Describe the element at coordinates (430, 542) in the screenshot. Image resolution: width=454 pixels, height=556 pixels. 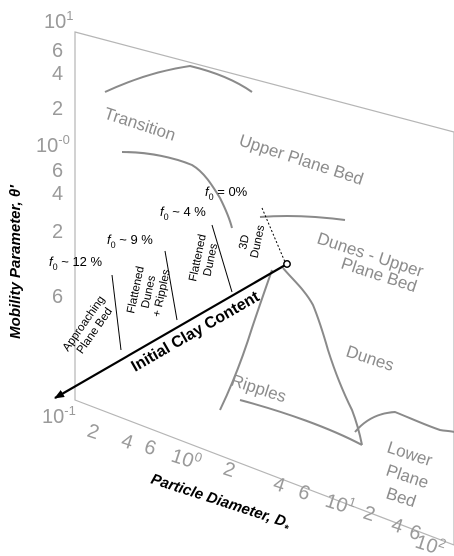
I see `x-tick: 10²` at that location.